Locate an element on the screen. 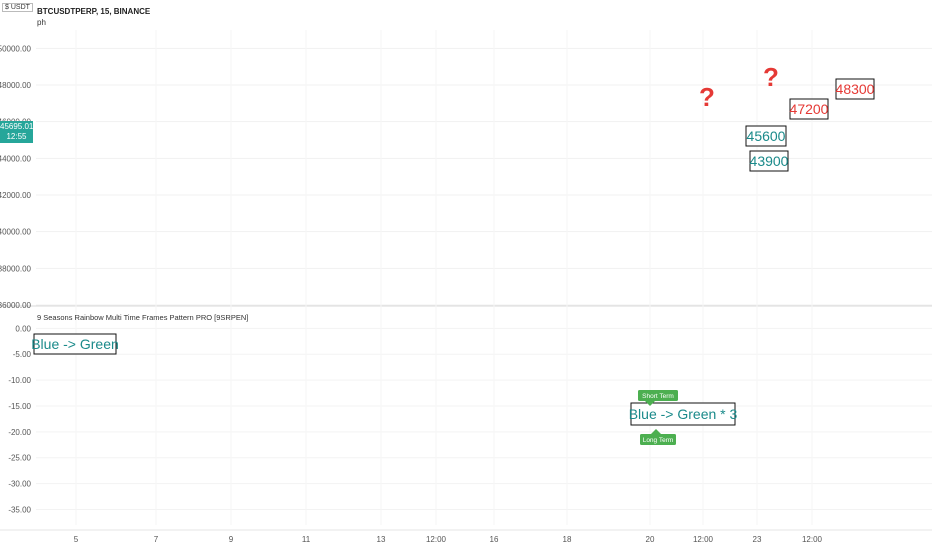 The width and height of the screenshot is (932, 555). time-tick-label: 9 is located at coordinates (231, 539).